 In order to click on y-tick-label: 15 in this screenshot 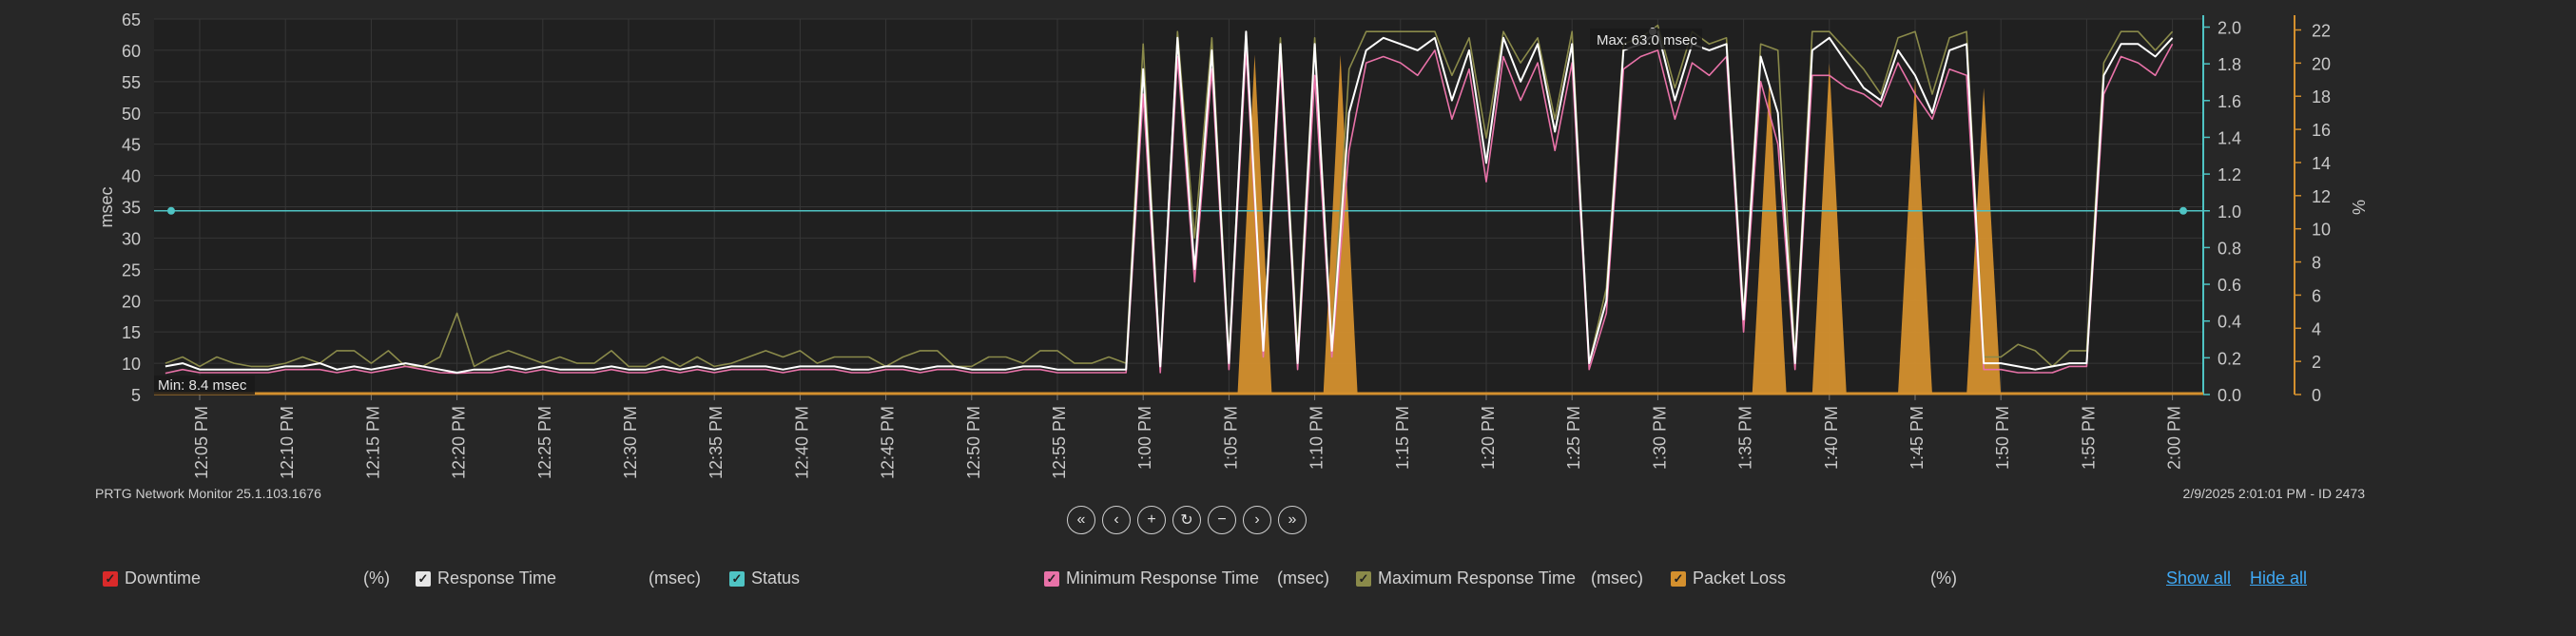, I will do `click(131, 332)`.